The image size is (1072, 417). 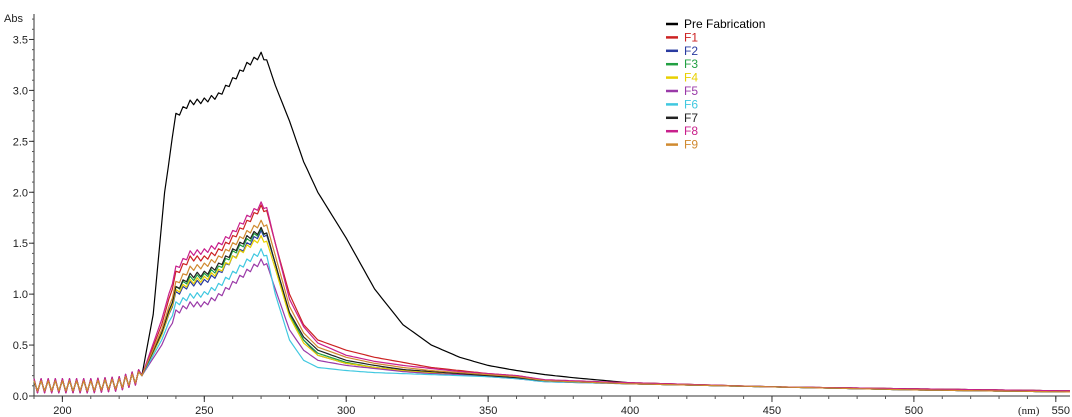 I want to click on y-tick-label: 3.0, so click(x=20, y=91).